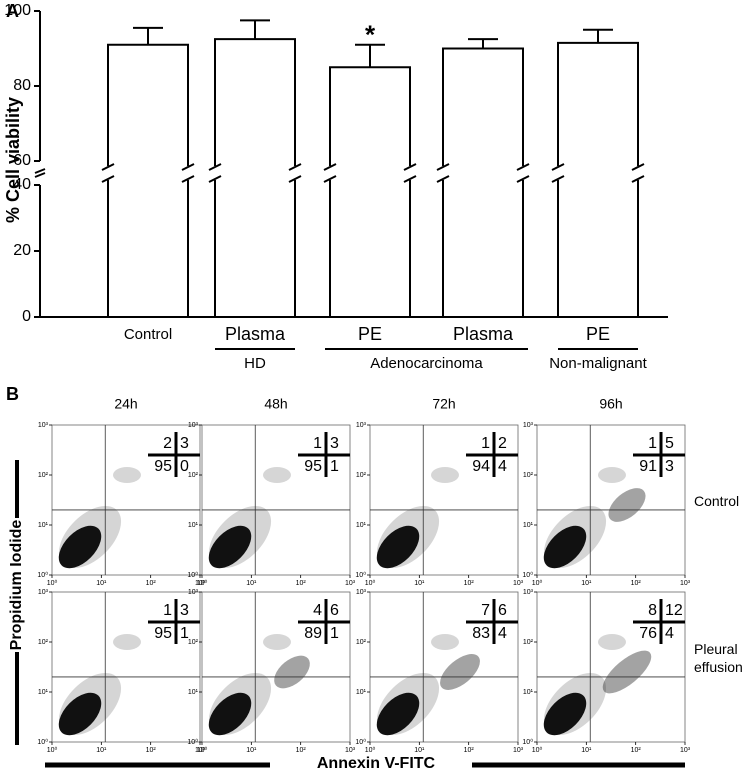  What do you see at coordinates (481, 633) in the screenshot?
I see `quadrant-value: 83` at bounding box center [481, 633].